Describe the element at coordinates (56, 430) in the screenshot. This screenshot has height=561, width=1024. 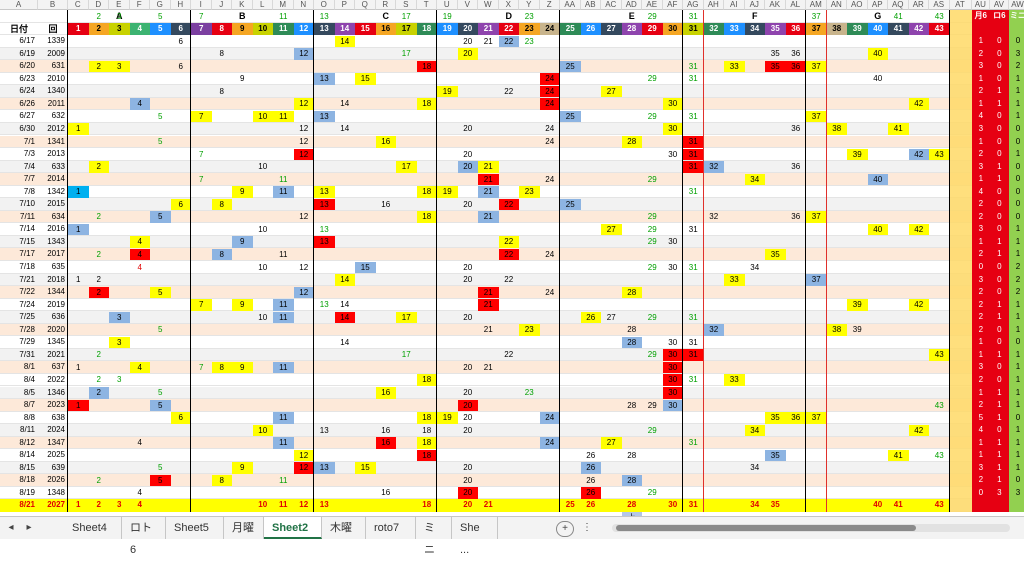
I see `round-cell: 2024` at that location.